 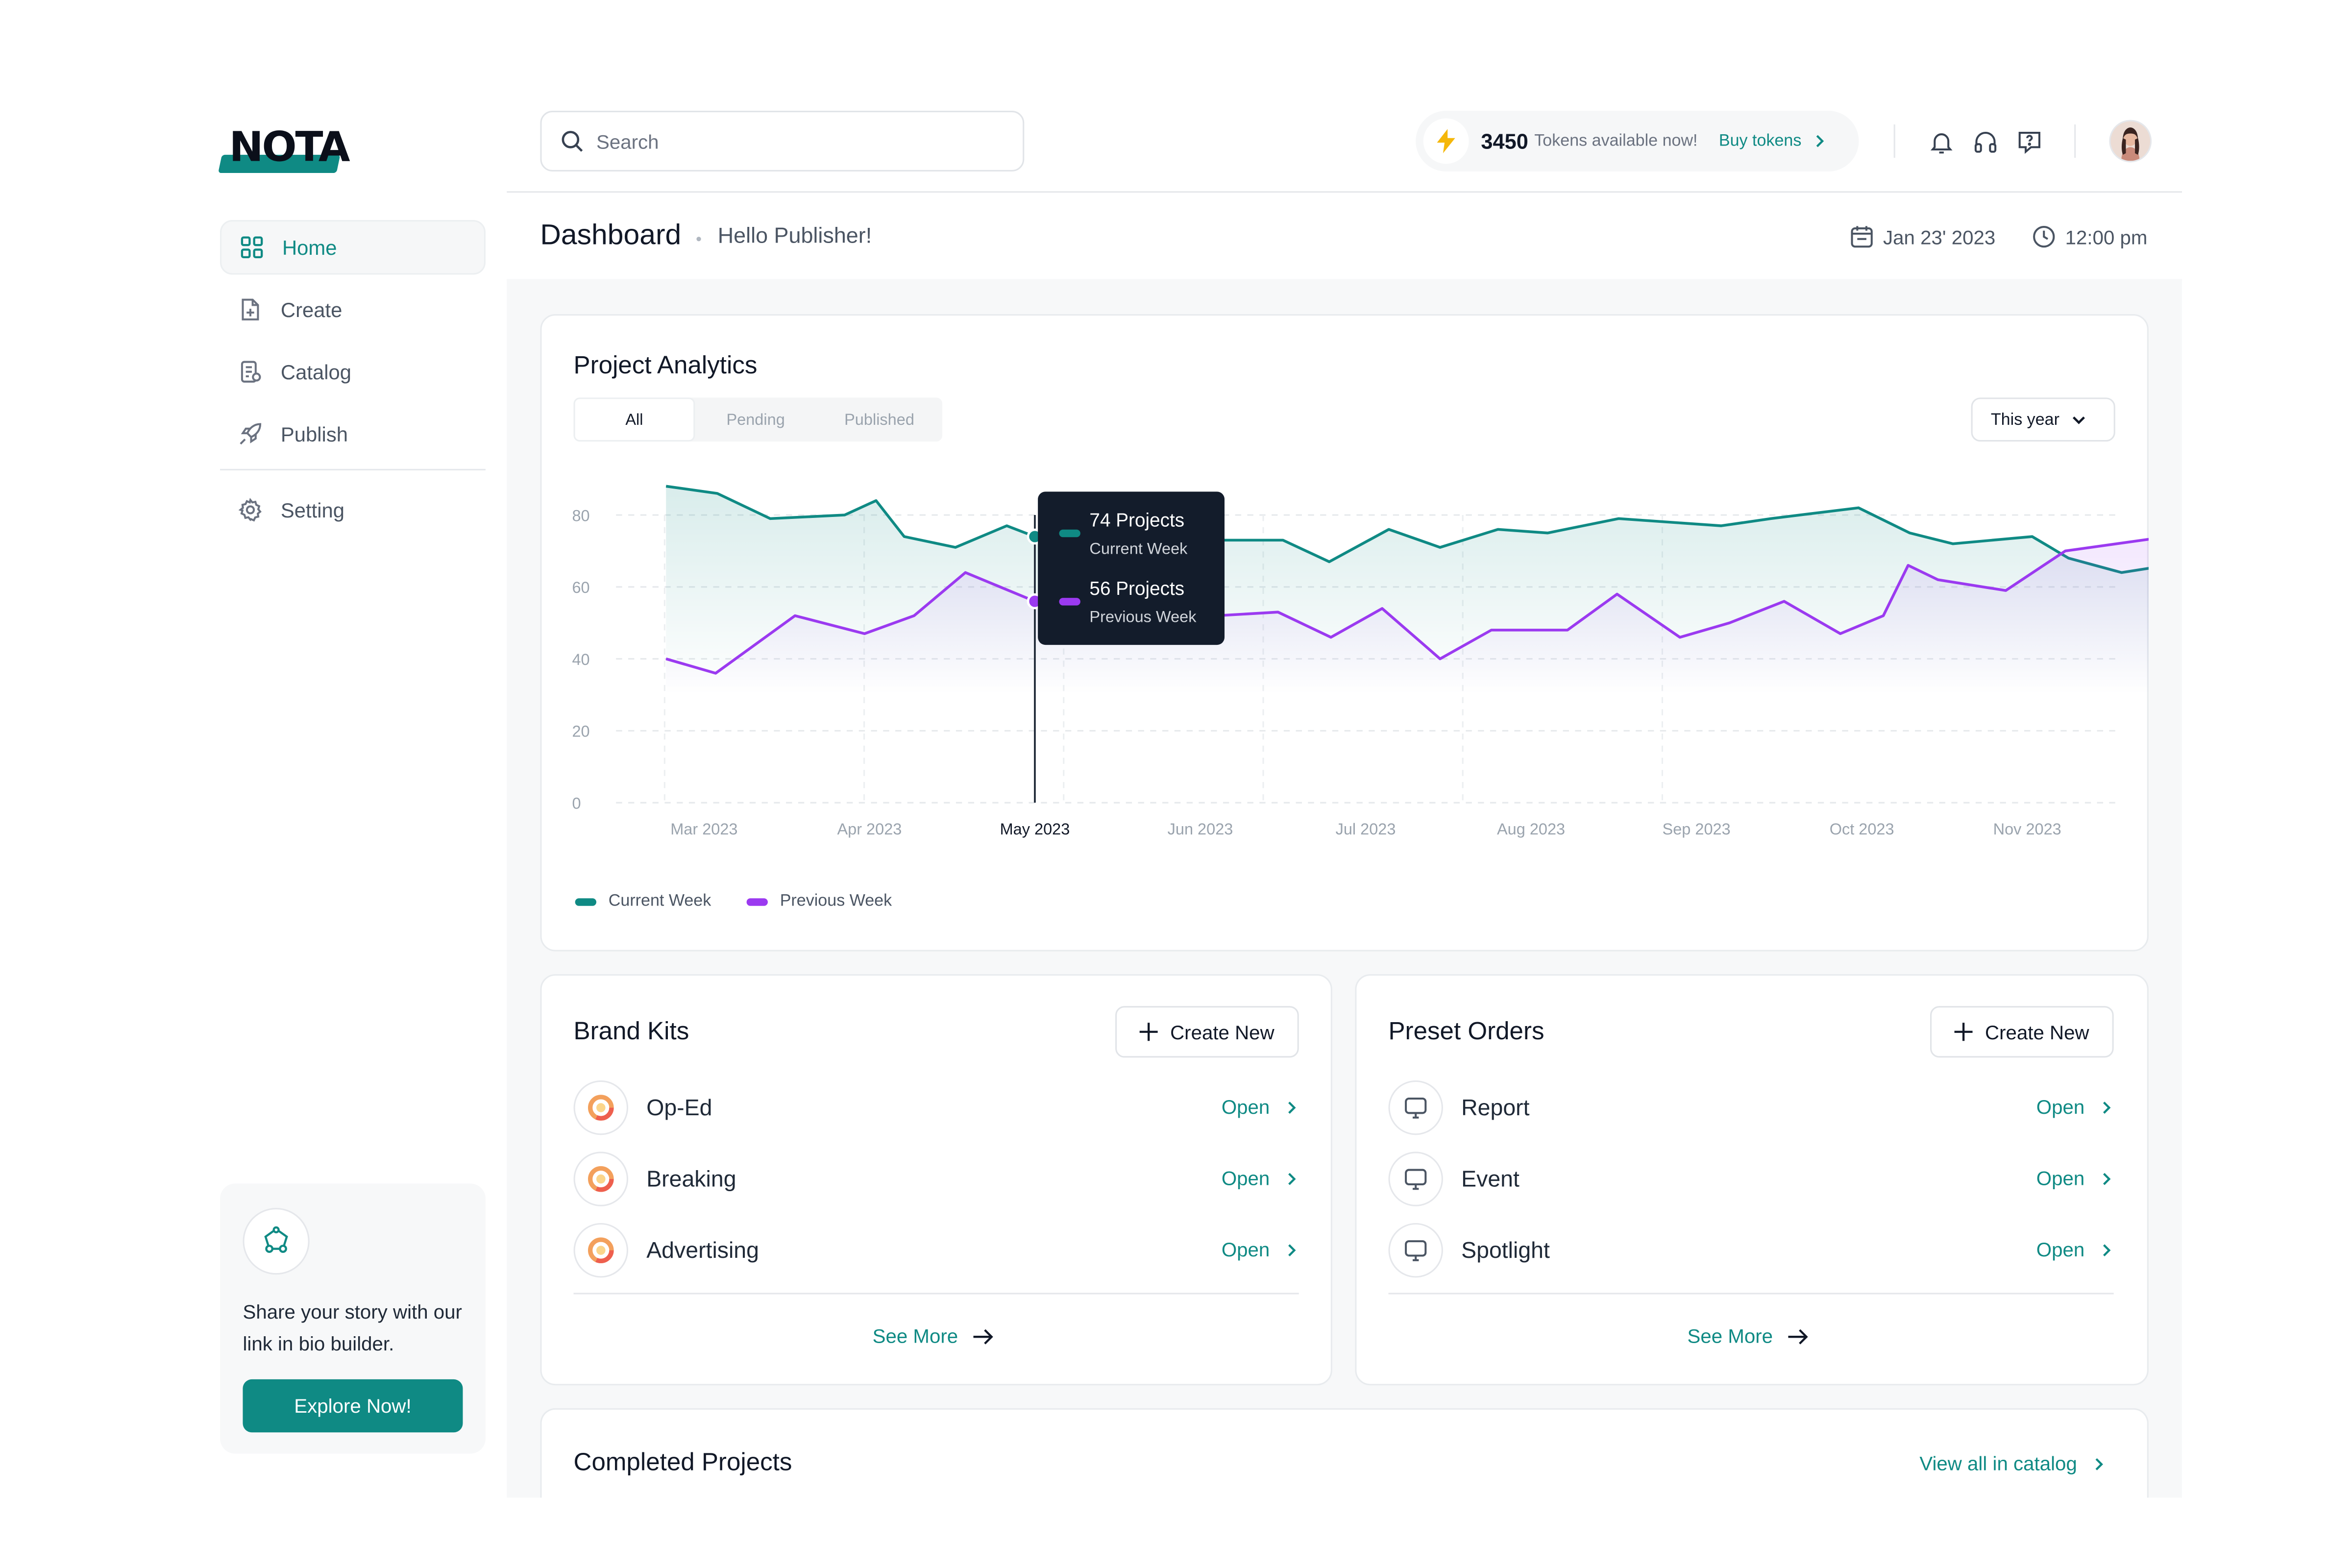 What do you see at coordinates (1749, 1336) in the screenshot?
I see `preset-orders-see-more: See More` at bounding box center [1749, 1336].